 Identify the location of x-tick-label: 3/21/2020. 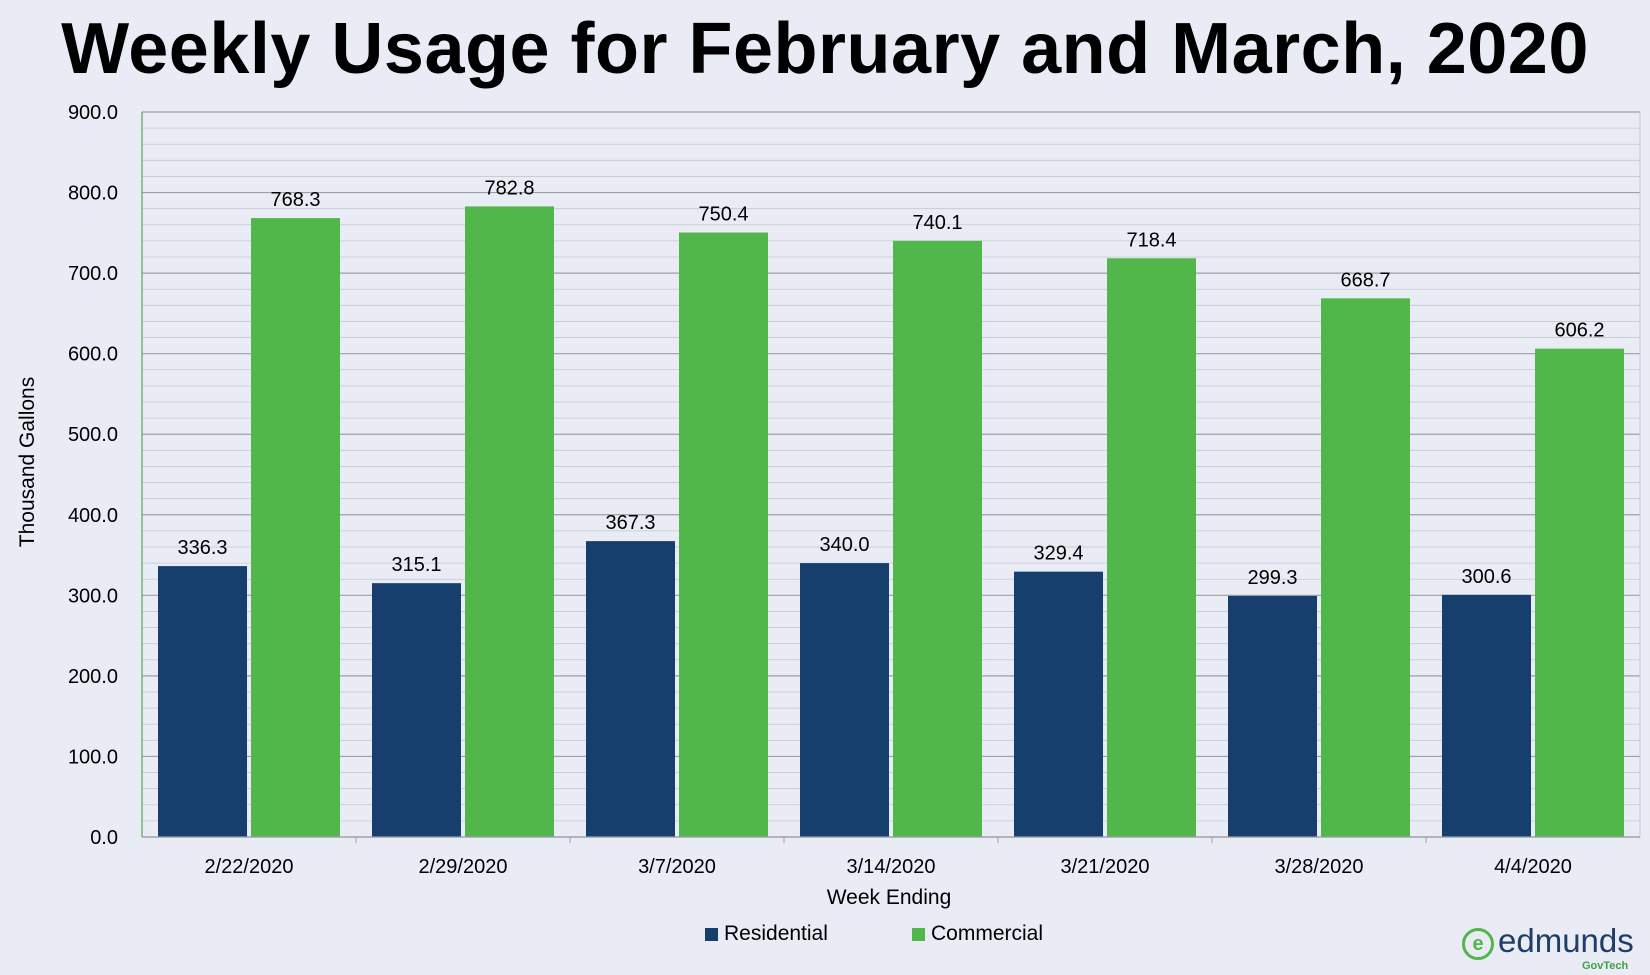
(1105, 867).